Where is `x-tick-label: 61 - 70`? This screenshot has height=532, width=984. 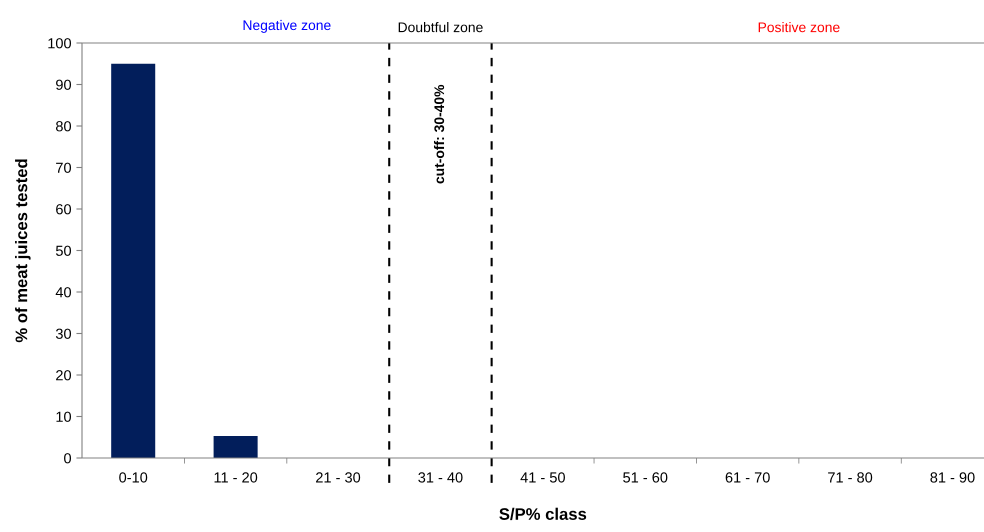 x-tick-label: 61 - 70 is located at coordinates (748, 477).